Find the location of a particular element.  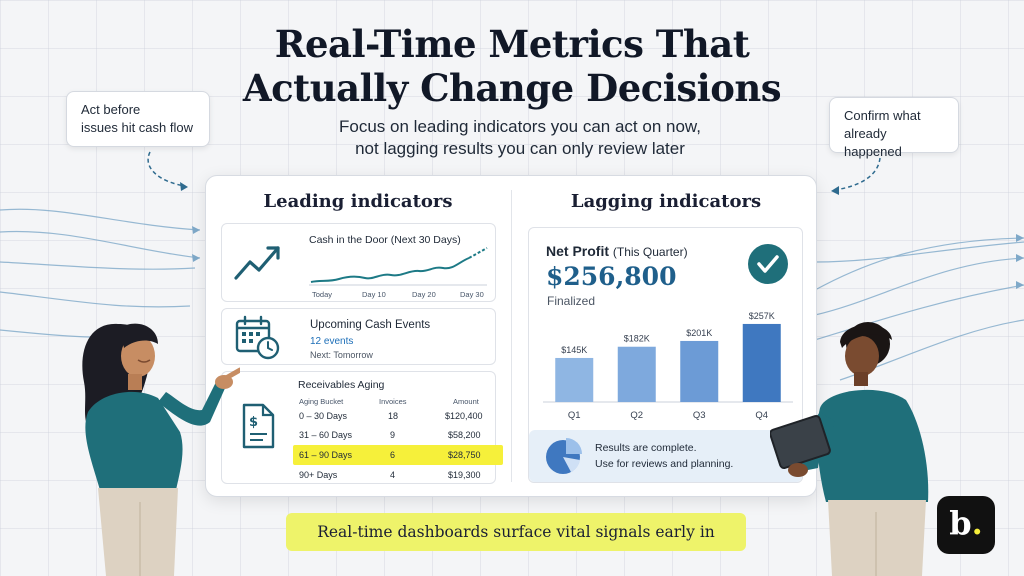

bar-value-label: $257K is located at coordinates (762, 316).